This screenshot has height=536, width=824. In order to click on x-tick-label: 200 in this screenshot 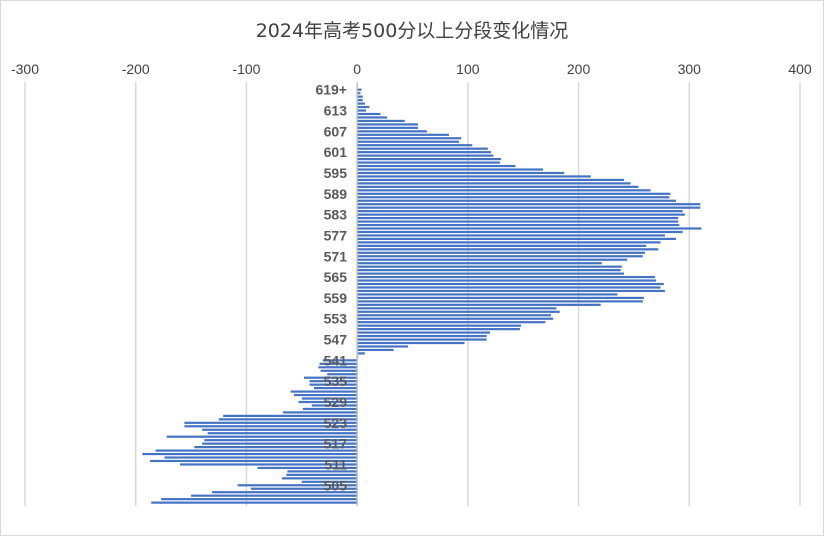, I will do `click(579, 69)`.